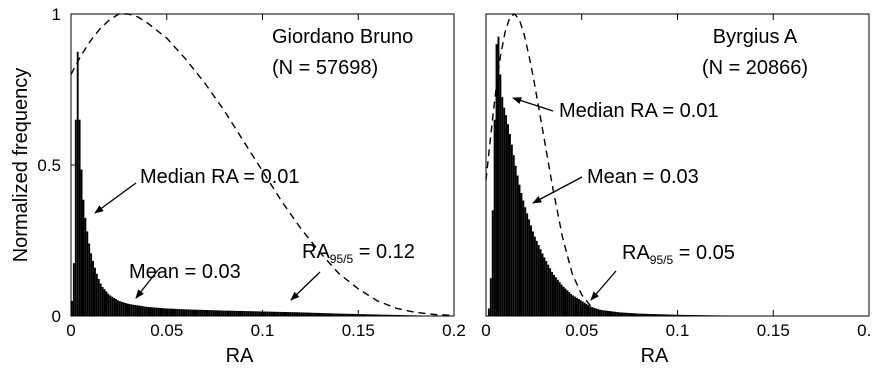  I want to click on annotation-value: = 0.12, so click(384, 252).